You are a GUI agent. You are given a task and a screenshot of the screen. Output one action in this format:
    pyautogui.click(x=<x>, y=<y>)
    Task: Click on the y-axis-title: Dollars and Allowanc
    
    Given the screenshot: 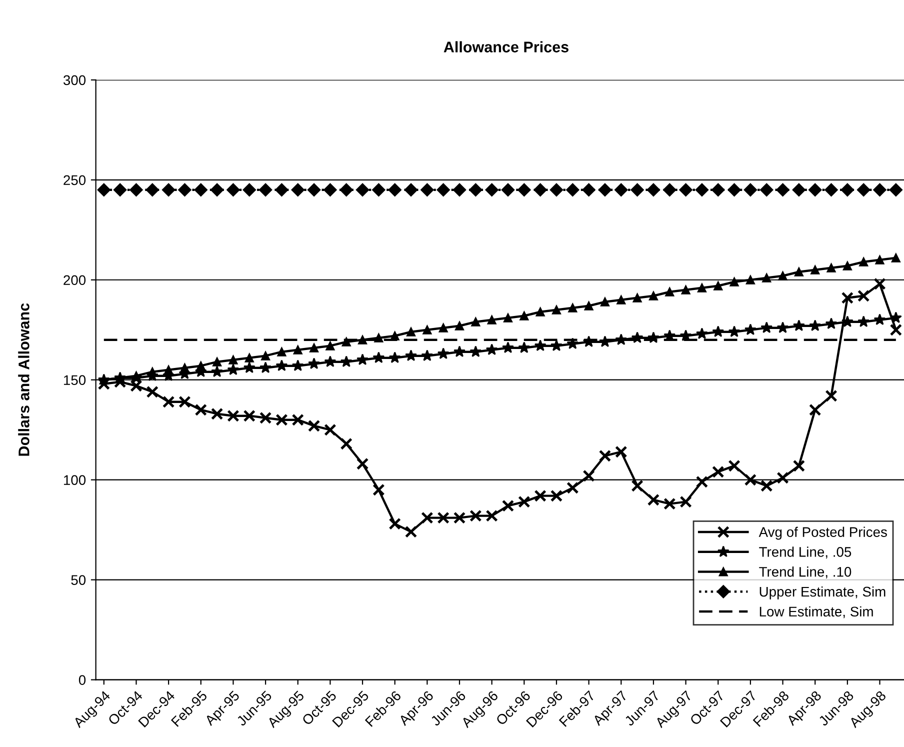 What is the action you would take?
    pyautogui.click(x=24, y=379)
    